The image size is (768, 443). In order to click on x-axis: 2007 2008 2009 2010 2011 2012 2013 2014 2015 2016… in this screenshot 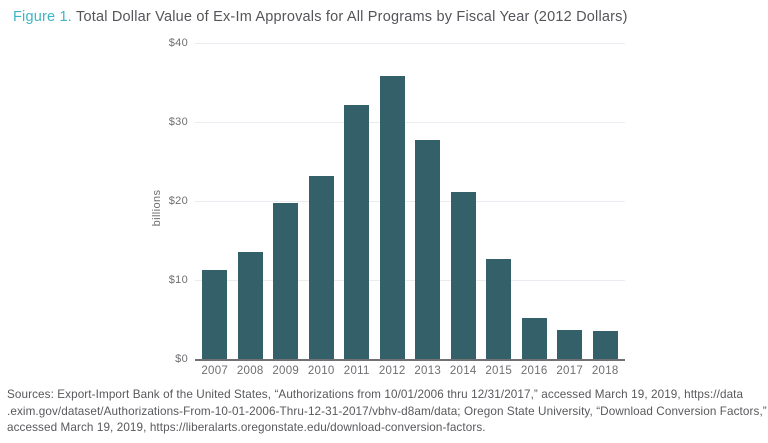, I will do `click(410, 371)`.